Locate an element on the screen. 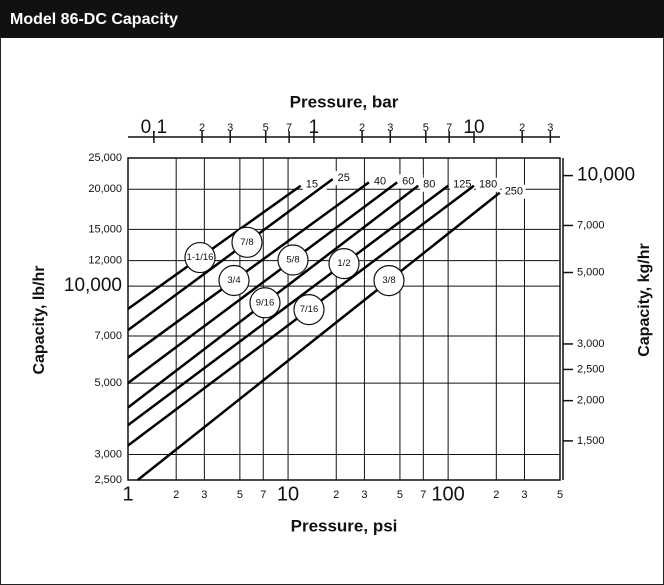  size-label: 7/8 is located at coordinates (246, 242).